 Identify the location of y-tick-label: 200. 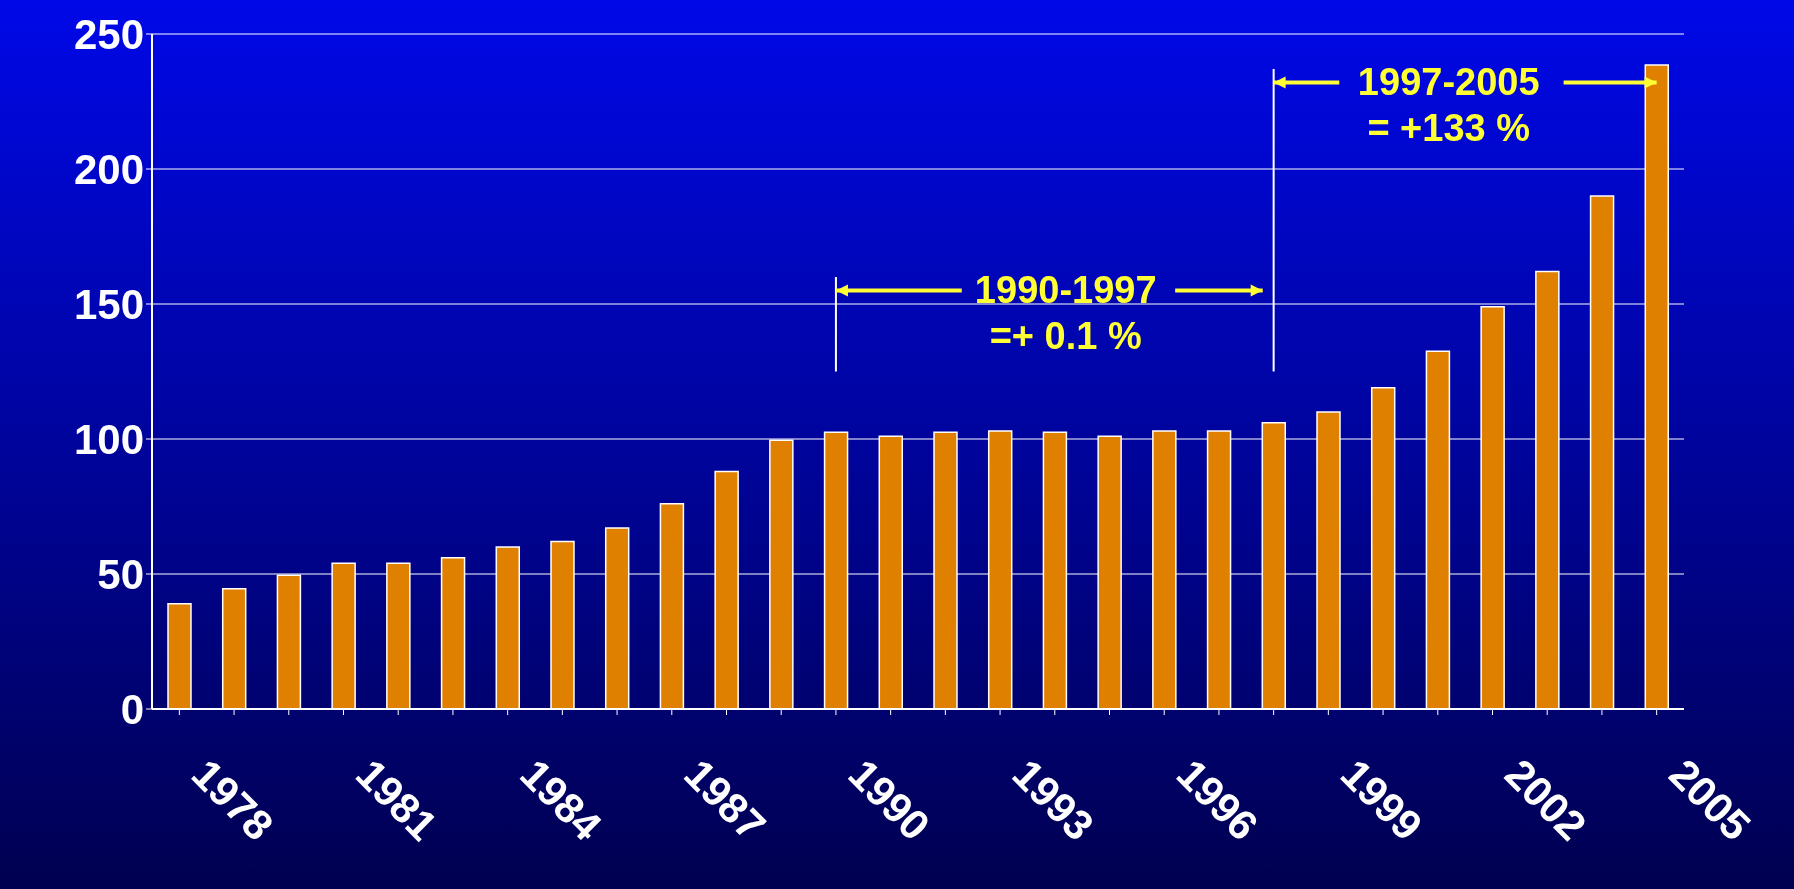
(108, 169).